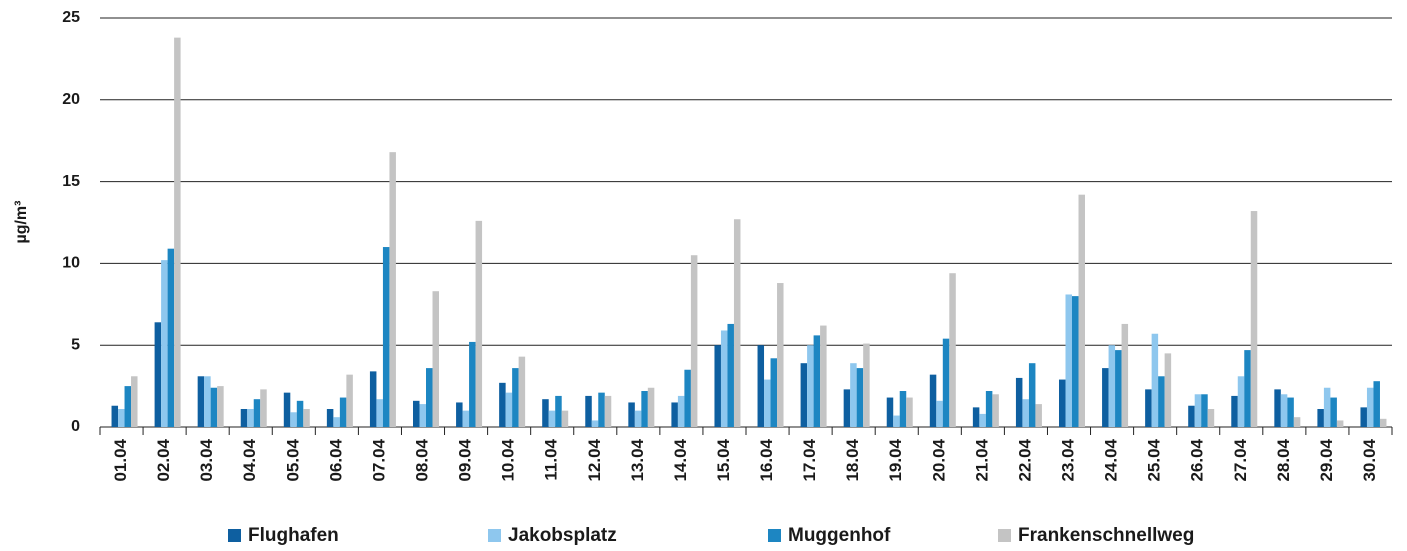 The image size is (1407, 551). I want to click on x-tick-label: 12.04, so click(594, 459).